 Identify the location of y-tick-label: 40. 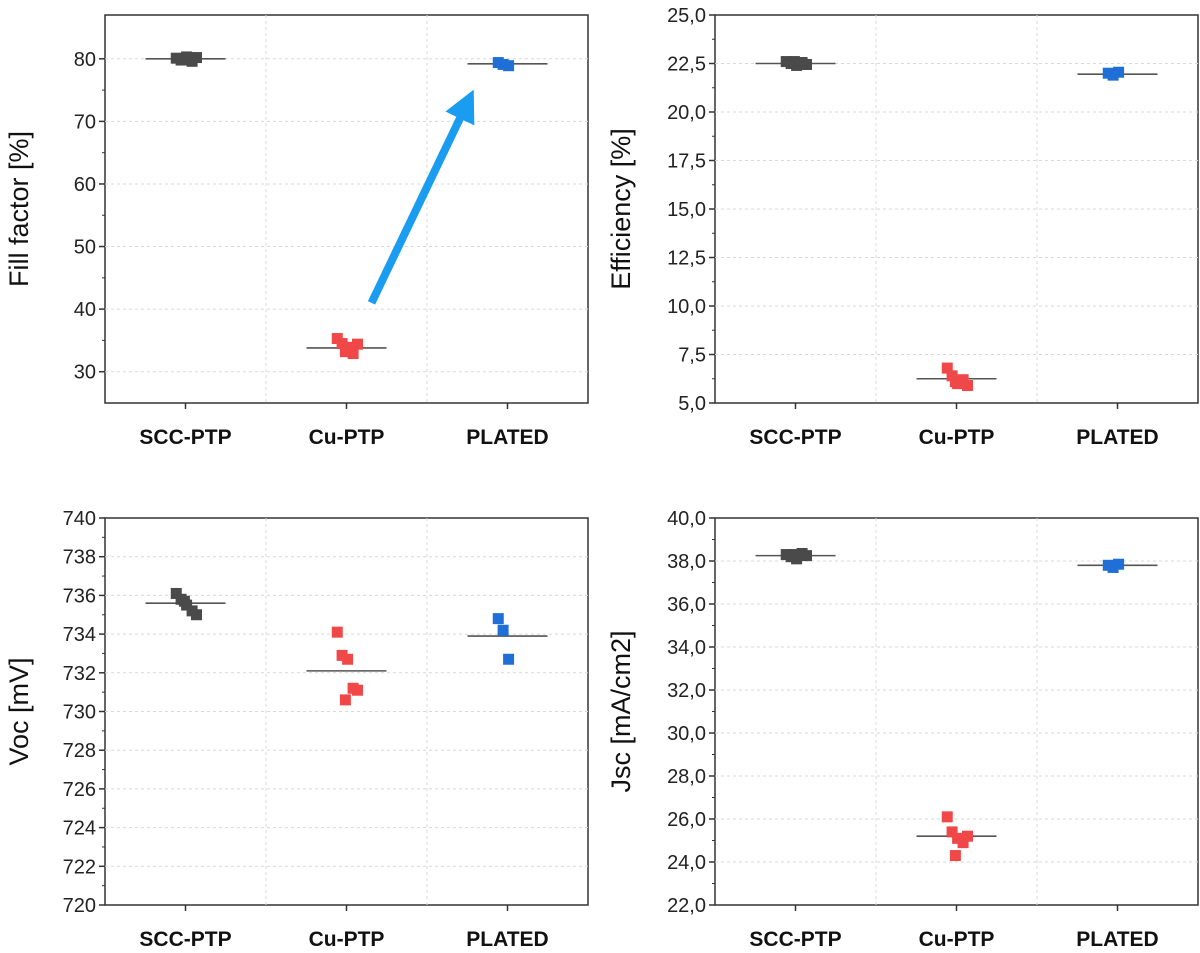
(85, 310).